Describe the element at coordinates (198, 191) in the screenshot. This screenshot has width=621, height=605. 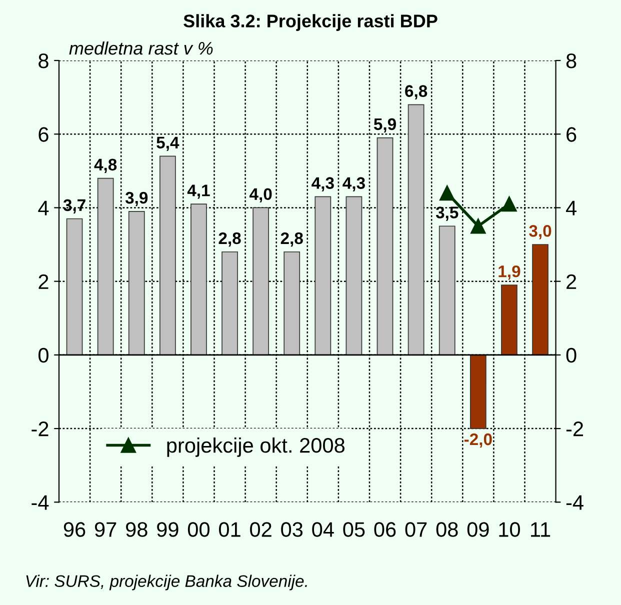
I see `data-label: 4,1` at that location.